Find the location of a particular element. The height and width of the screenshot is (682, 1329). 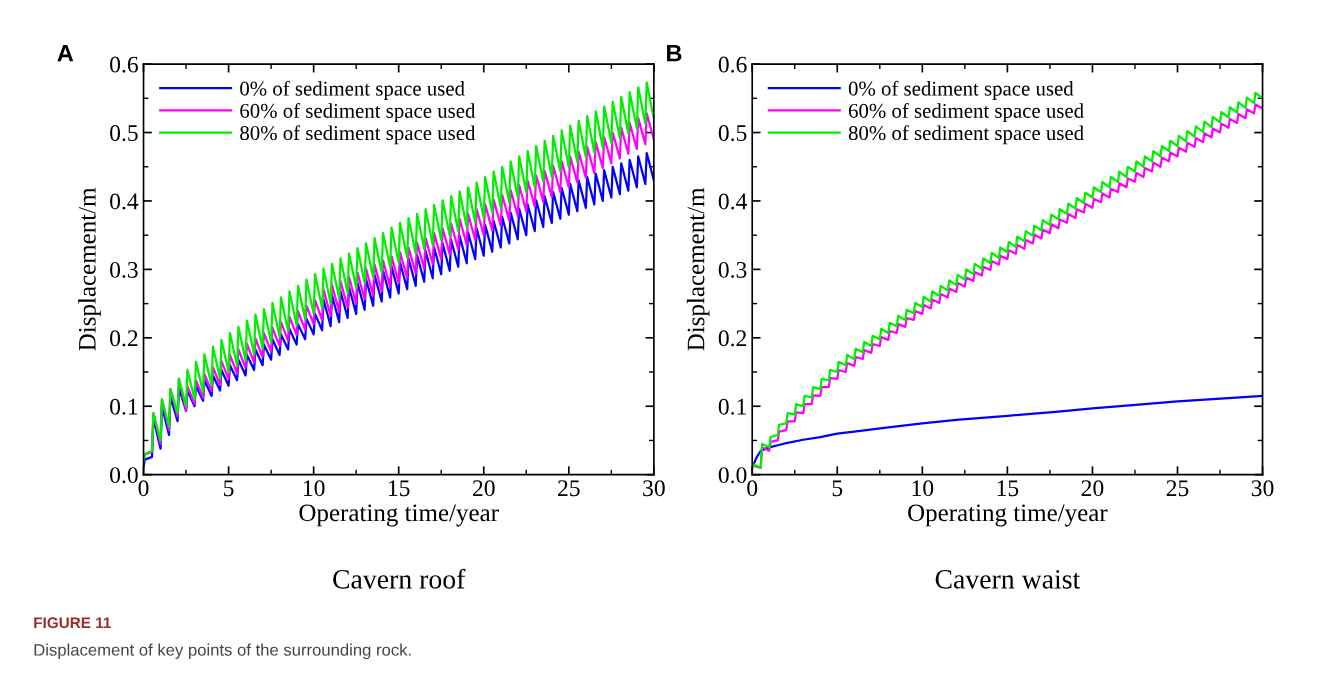

chart-title: B is located at coordinates (674, 53).